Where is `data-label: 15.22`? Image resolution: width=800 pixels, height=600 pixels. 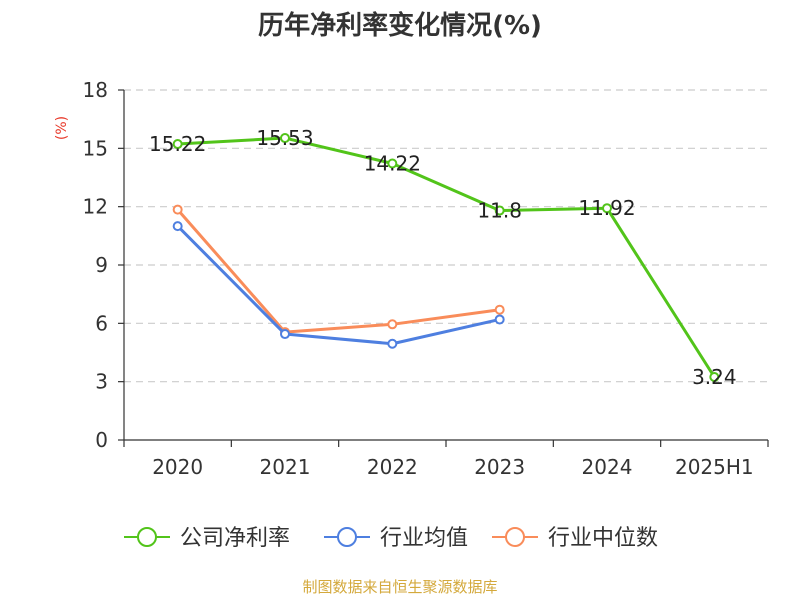 data-label: 15.22 is located at coordinates (177, 144).